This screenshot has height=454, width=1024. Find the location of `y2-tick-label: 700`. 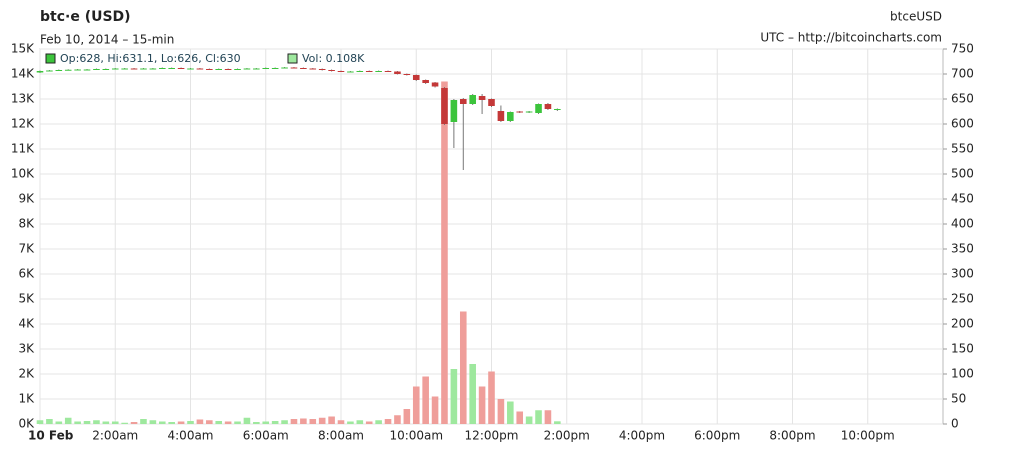

y2-tick-label: 700 is located at coordinates (962, 74).